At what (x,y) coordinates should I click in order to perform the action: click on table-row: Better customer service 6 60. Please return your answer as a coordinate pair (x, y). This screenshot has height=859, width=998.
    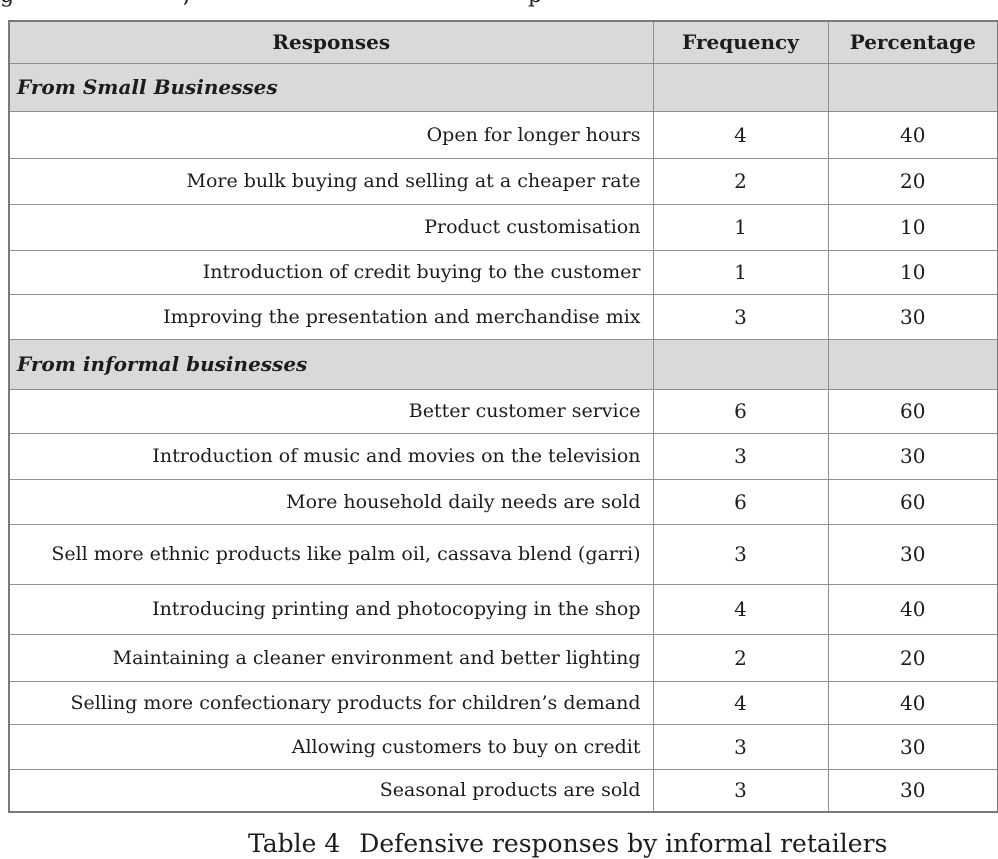
    Looking at the image, I should click on (503, 411).